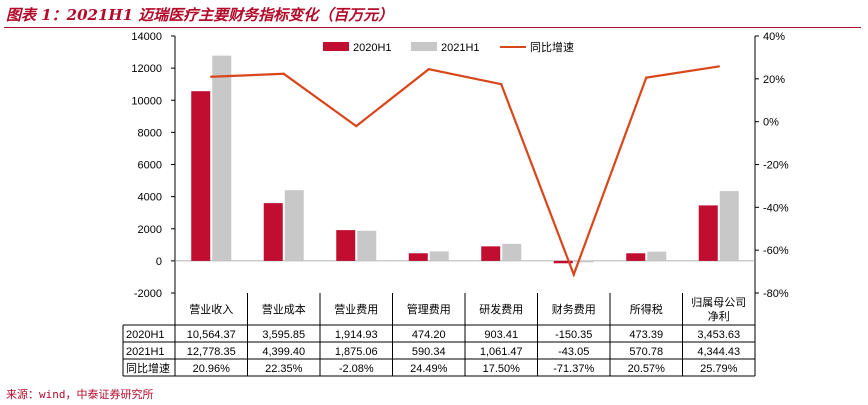 The width and height of the screenshot is (868, 405). I want to click on table-cell: 590.34, so click(429, 352).